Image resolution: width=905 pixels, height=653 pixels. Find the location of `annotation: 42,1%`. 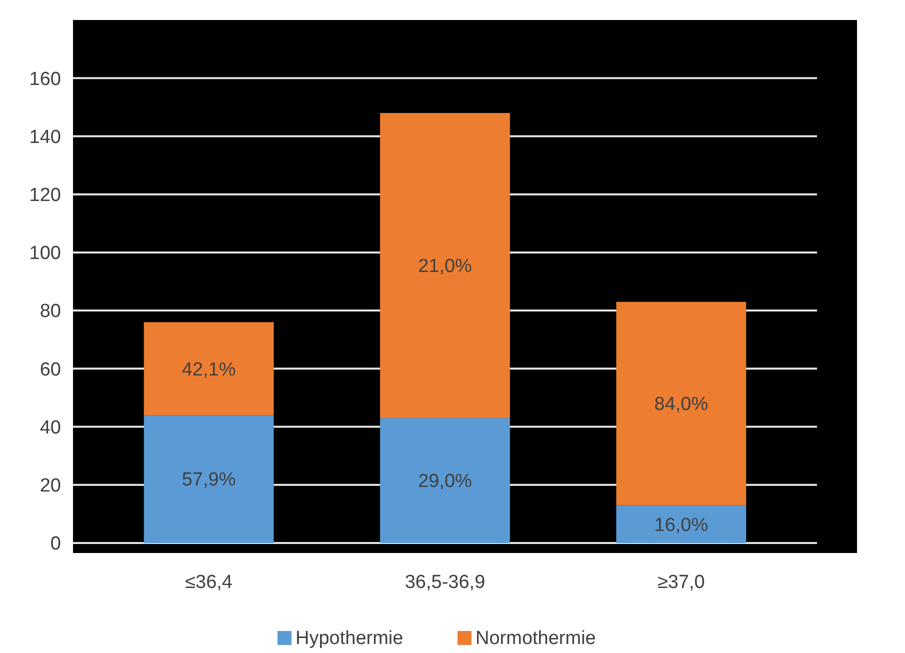

annotation: 42,1% is located at coordinates (209, 369).